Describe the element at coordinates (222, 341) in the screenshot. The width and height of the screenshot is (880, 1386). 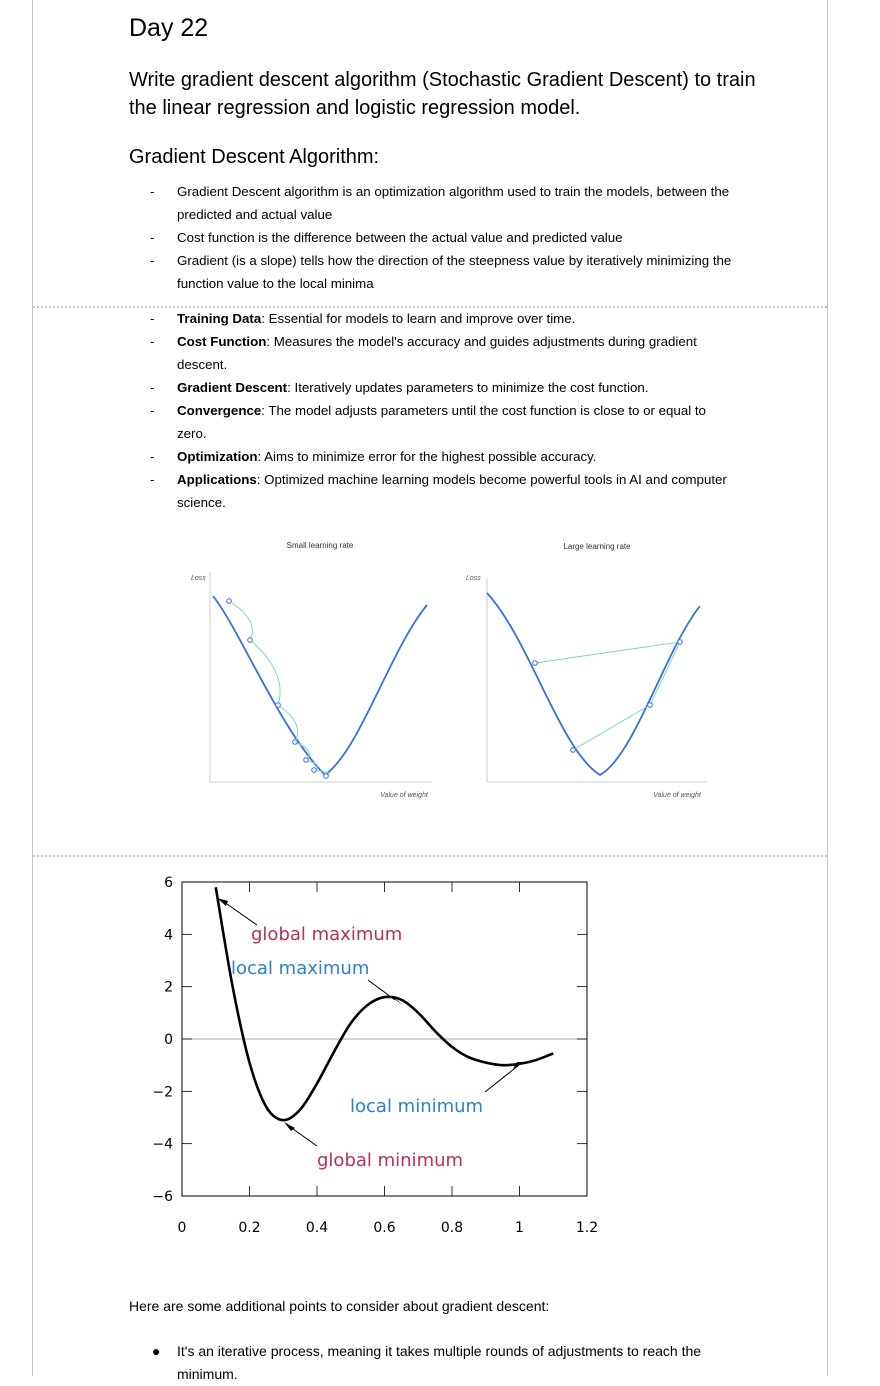
I see `bullet-term: Cost Function` at that location.